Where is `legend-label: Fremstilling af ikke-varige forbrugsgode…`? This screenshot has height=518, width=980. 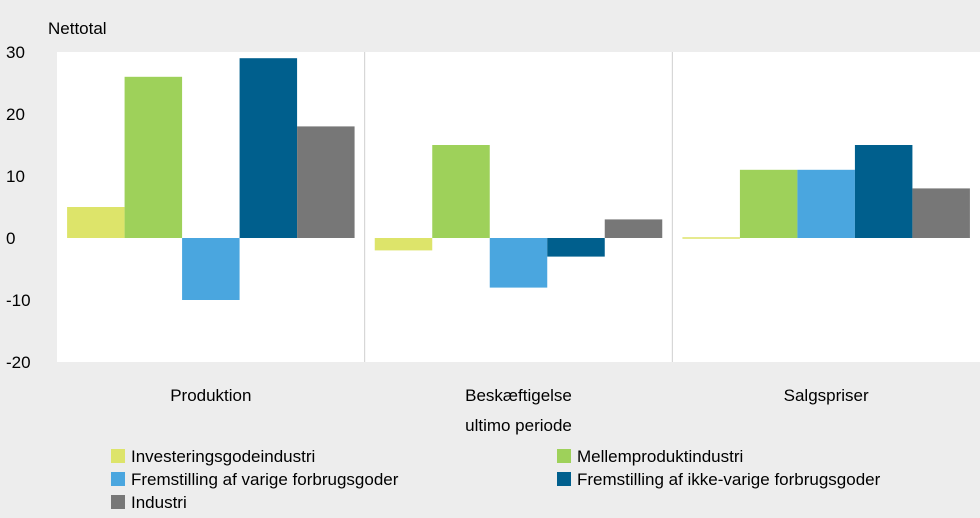
legend-label: Fremstilling af ikke-varige forbrugsgode… is located at coordinates (729, 479).